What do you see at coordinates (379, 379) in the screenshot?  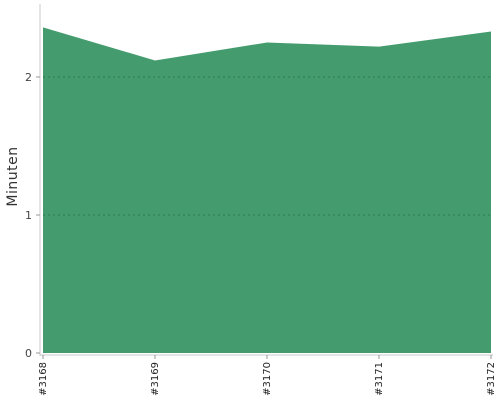 I see `x-tick-label: #3171` at bounding box center [379, 379].